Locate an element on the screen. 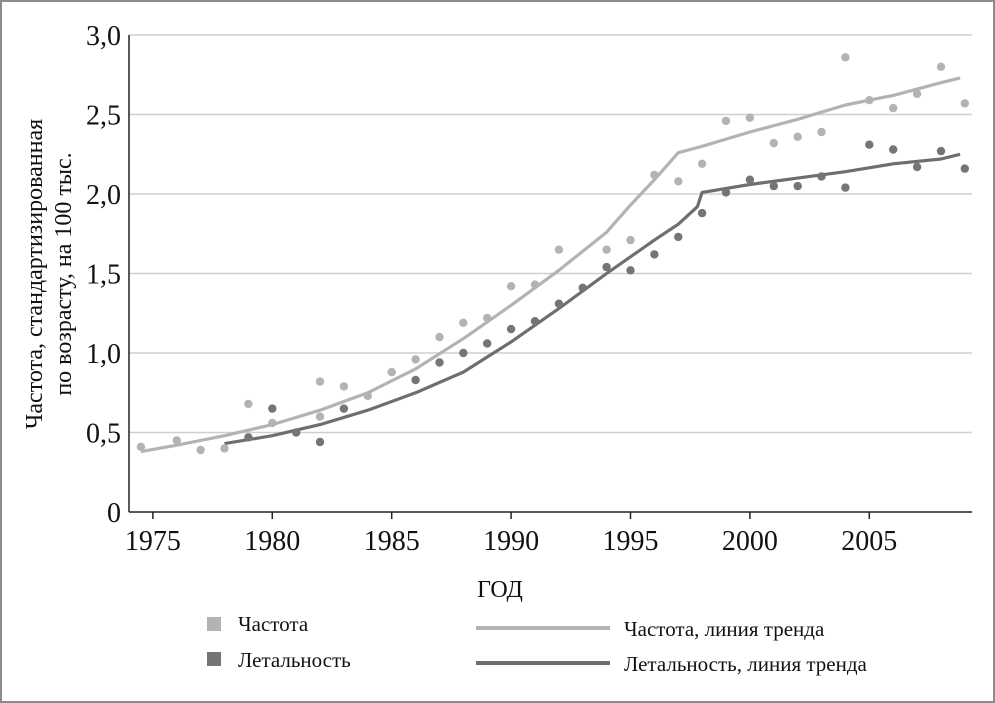  x-tick-label-5: 2000 is located at coordinates (750, 541).